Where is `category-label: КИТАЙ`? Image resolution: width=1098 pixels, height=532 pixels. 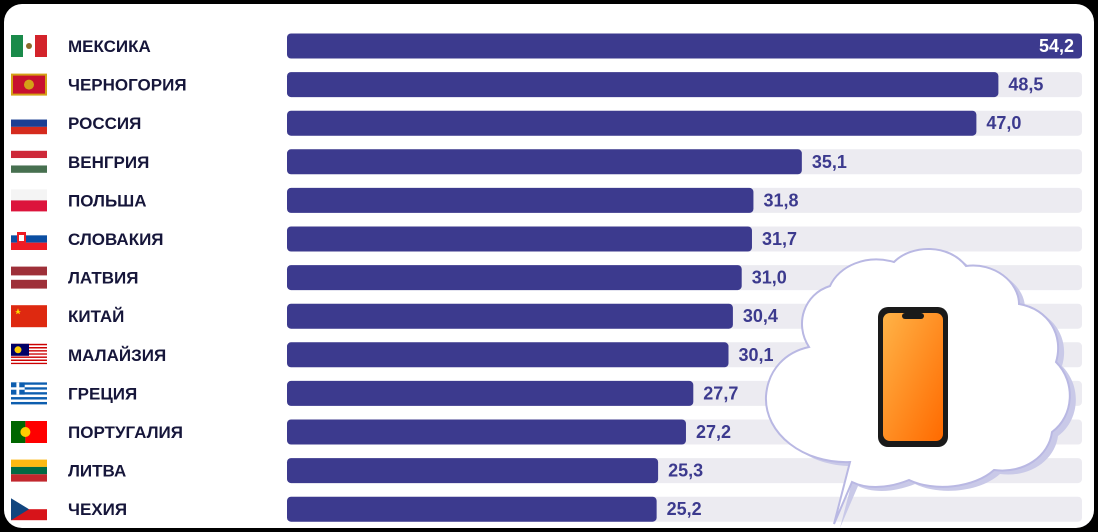
category-label: КИТАЙ is located at coordinates (96, 316).